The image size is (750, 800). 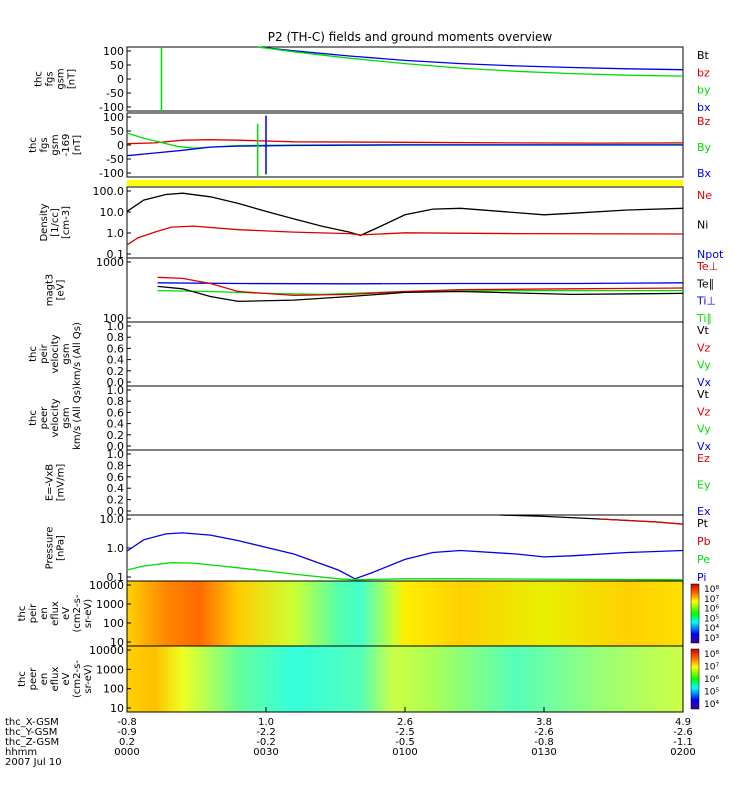 What do you see at coordinates (704, 382) in the screenshot?
I see `legend-entry: Vx` at bounding box center [704, 382].